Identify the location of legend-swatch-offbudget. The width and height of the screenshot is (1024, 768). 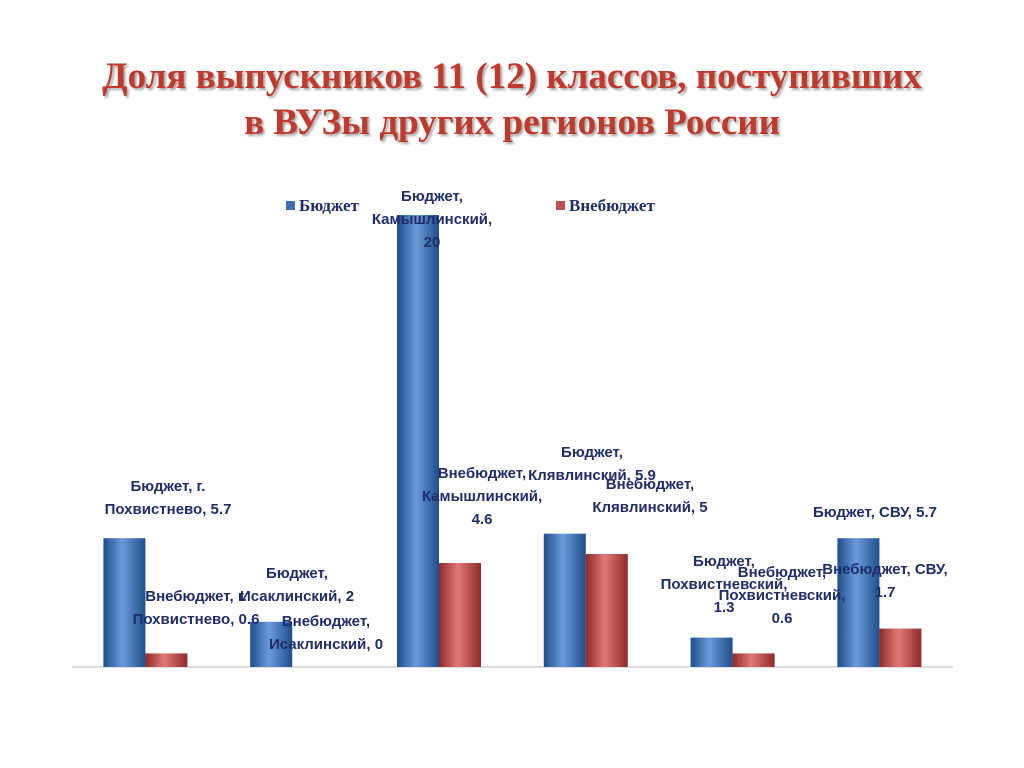
(560, 205).